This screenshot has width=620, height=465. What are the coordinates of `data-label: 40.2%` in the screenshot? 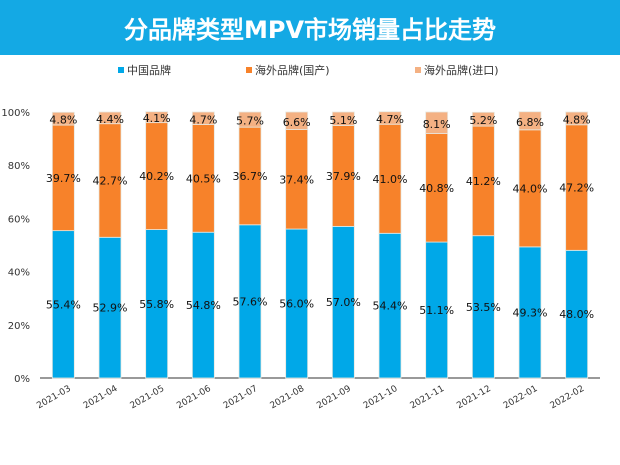 It's located at (156, 176).